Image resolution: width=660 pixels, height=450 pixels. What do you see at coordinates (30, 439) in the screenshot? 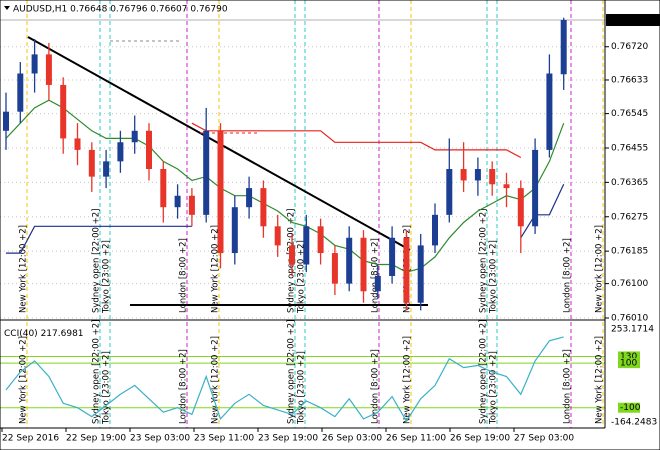
I see `x-tick-label: 22 Sep 2016` at bounding box center [30, 439].